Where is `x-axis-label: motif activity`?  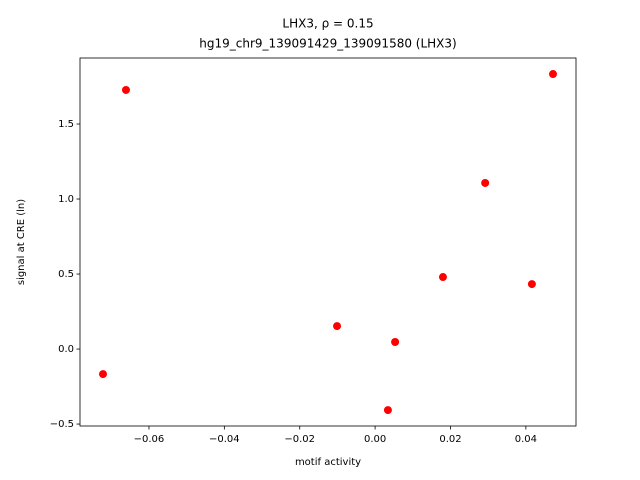 x-axis-label: motif activity is located at coordinates (328, 462).